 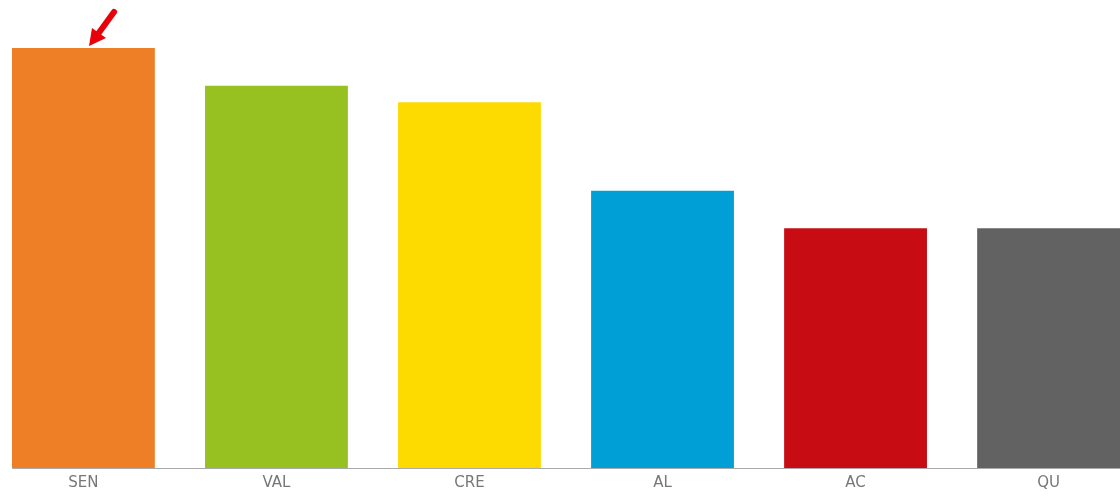 I want to click on x-tick-label: VAL, so click(x=277, y=481).